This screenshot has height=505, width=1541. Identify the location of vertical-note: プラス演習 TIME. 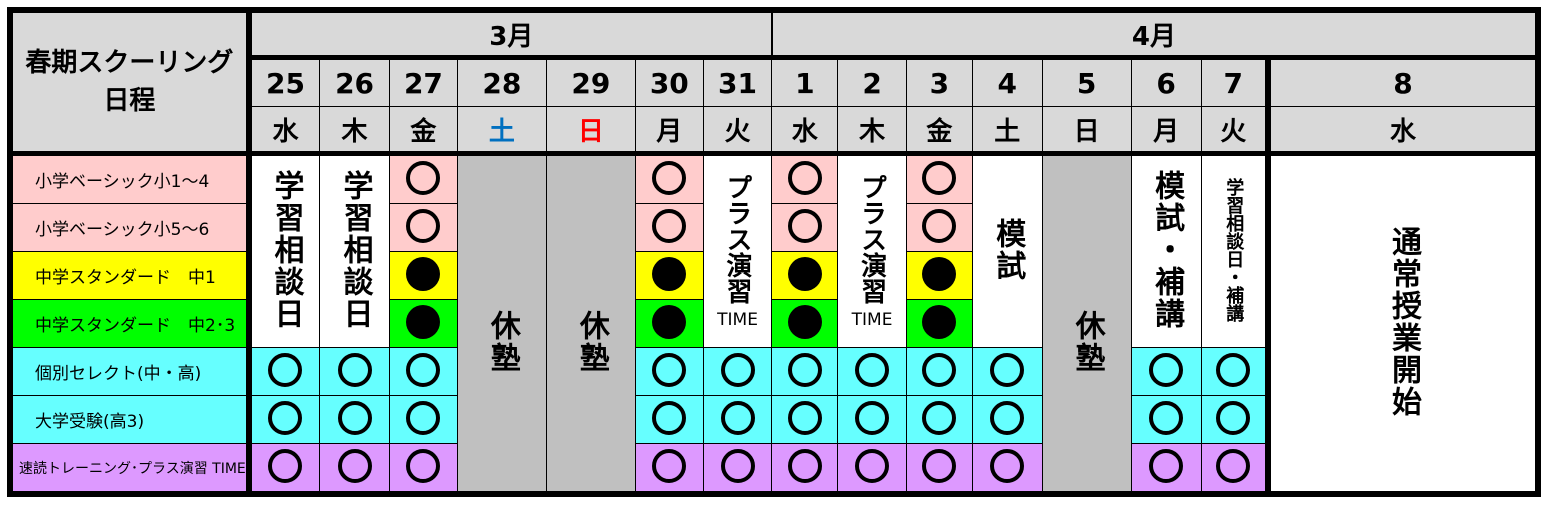
(737, 251).